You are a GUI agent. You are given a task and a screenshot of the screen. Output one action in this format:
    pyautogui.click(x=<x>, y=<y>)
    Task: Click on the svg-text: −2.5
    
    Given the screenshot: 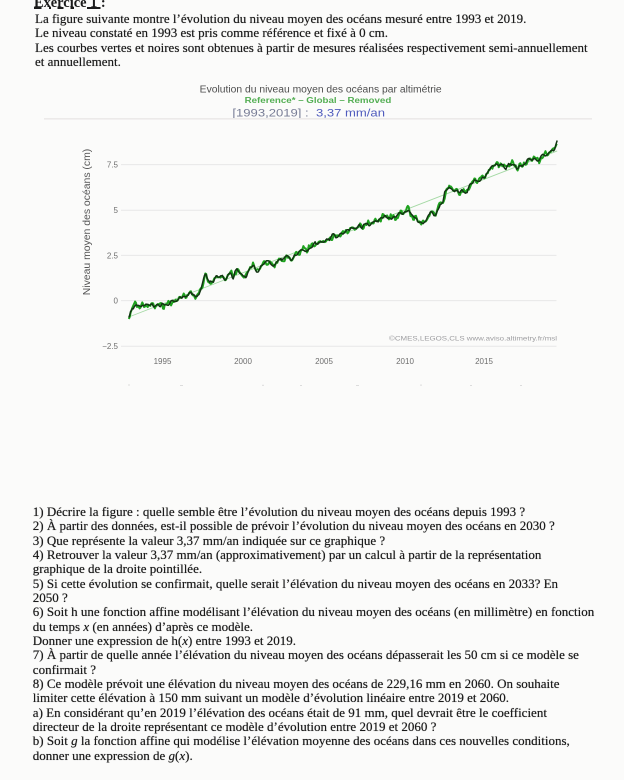 What is the action you would take?
    pyautogui.click(x=110, y=346)
    